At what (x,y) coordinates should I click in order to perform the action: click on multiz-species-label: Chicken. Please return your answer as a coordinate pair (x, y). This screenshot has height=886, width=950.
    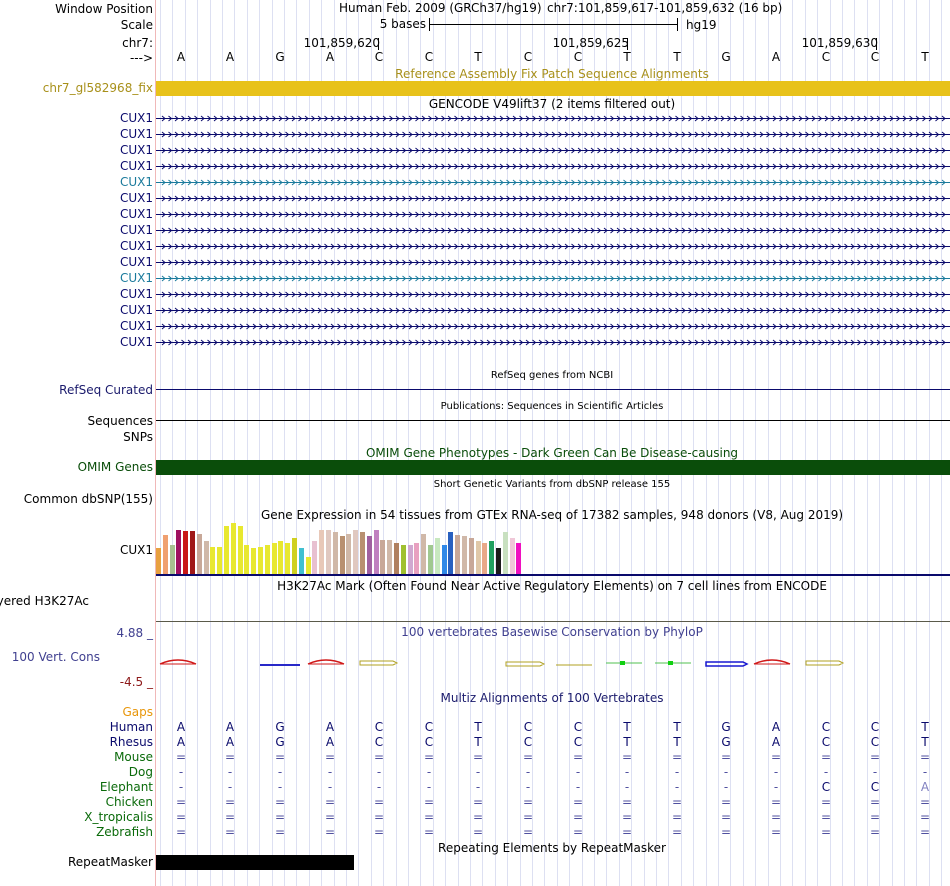
    Looking at the image, I should click on (129, 802).